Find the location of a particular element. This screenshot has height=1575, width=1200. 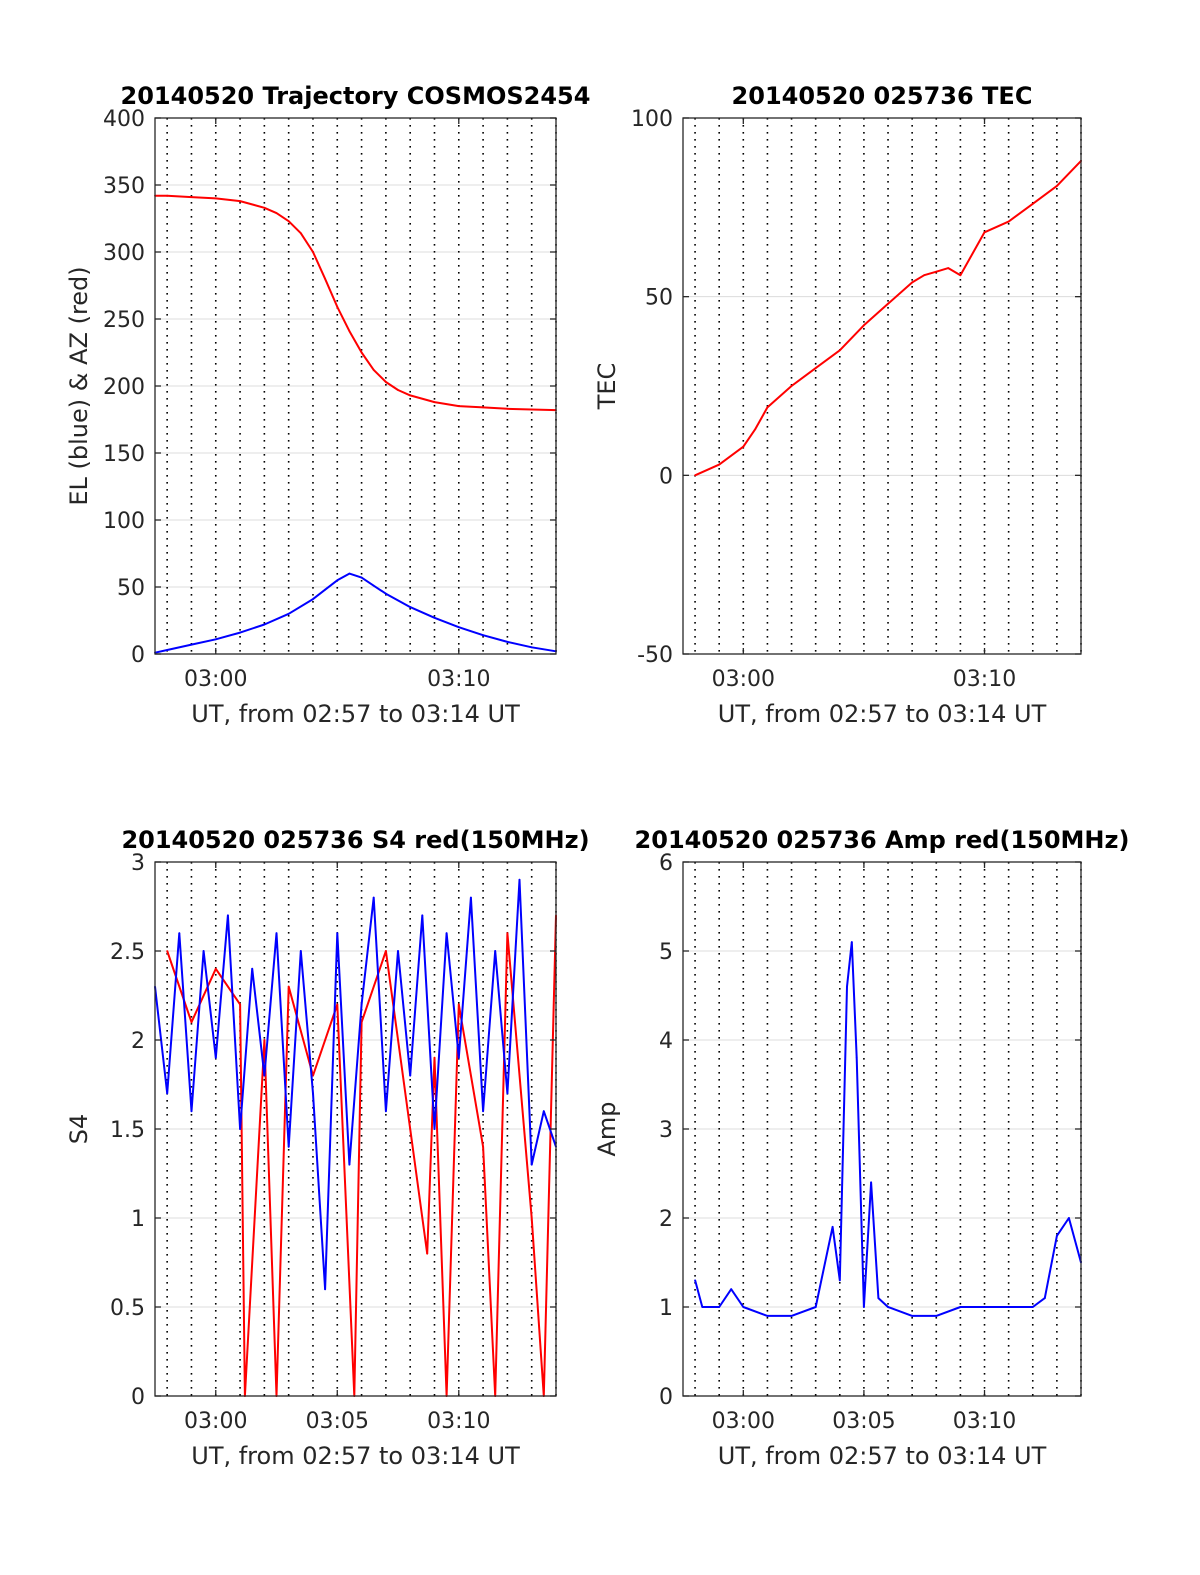

y-tick-label: 250 is located at coordinates (124, 320).